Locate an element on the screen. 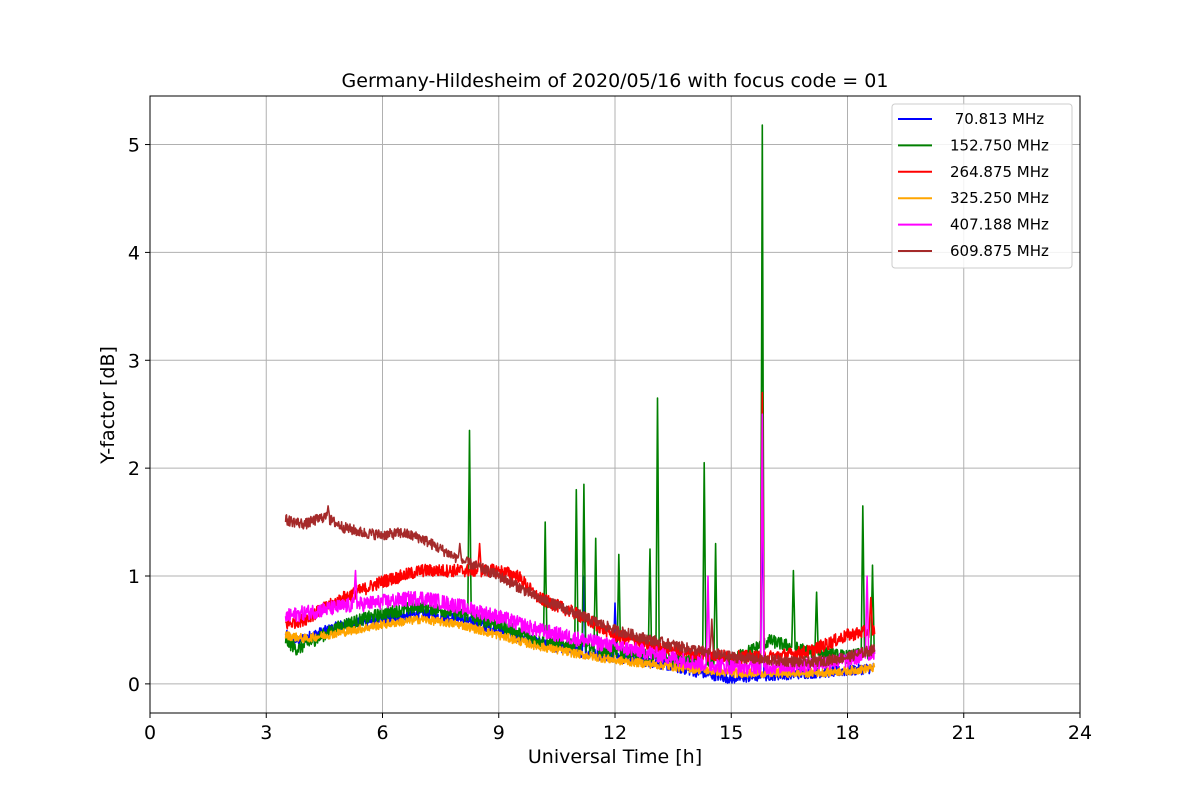 Image resolution: width=1200 pixels, height=800 pixels. y-tick-label-1: 1 is located at coordinates (134, 577).